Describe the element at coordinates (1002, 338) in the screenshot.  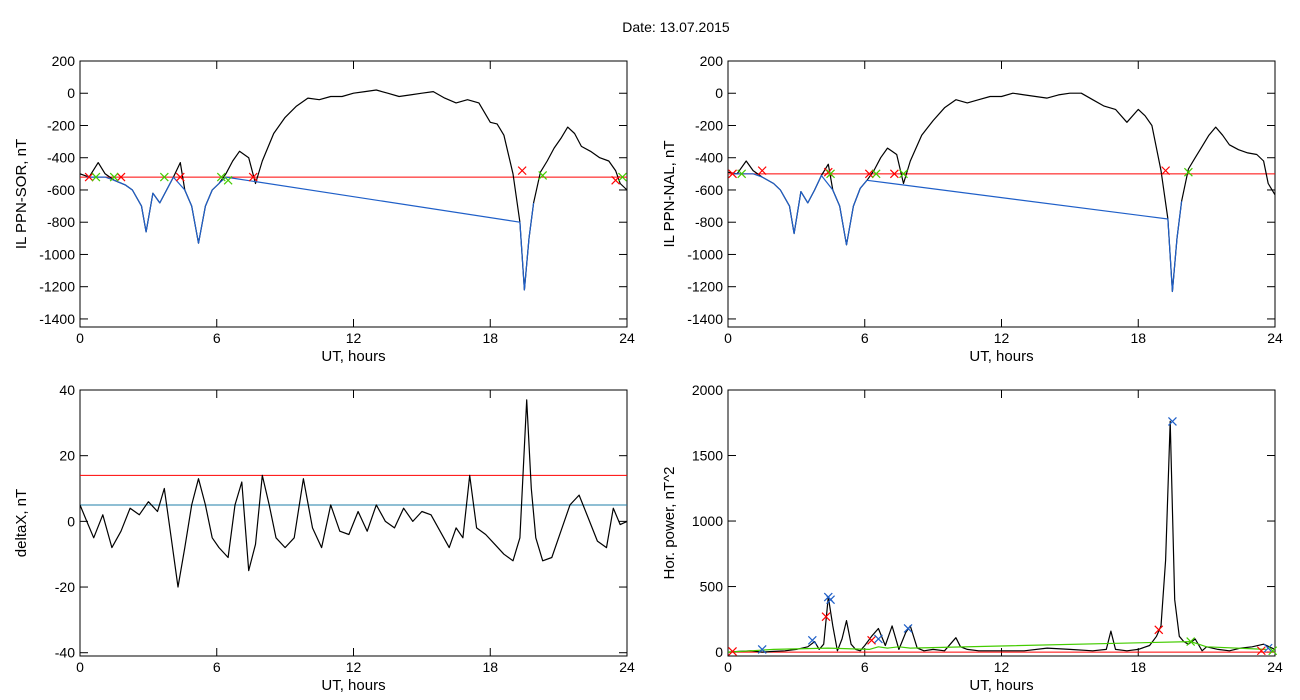
I see `x-tick-label: 12` at that location.